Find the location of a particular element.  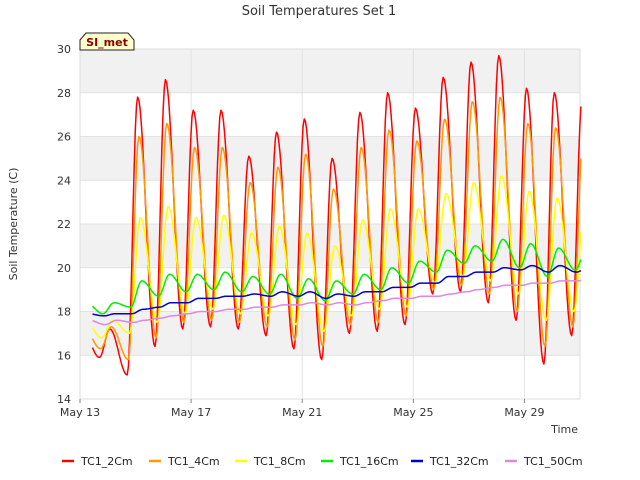

chart-title: Soil Temperatures Set 1 is located at coordinates (319, 11).